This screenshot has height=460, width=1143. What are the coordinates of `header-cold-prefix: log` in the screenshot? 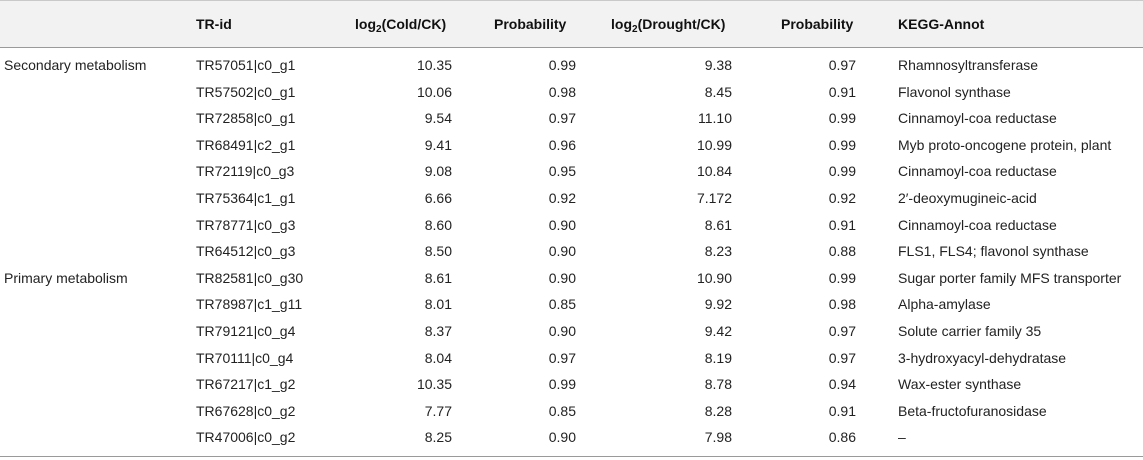 It's located at (365, 24).